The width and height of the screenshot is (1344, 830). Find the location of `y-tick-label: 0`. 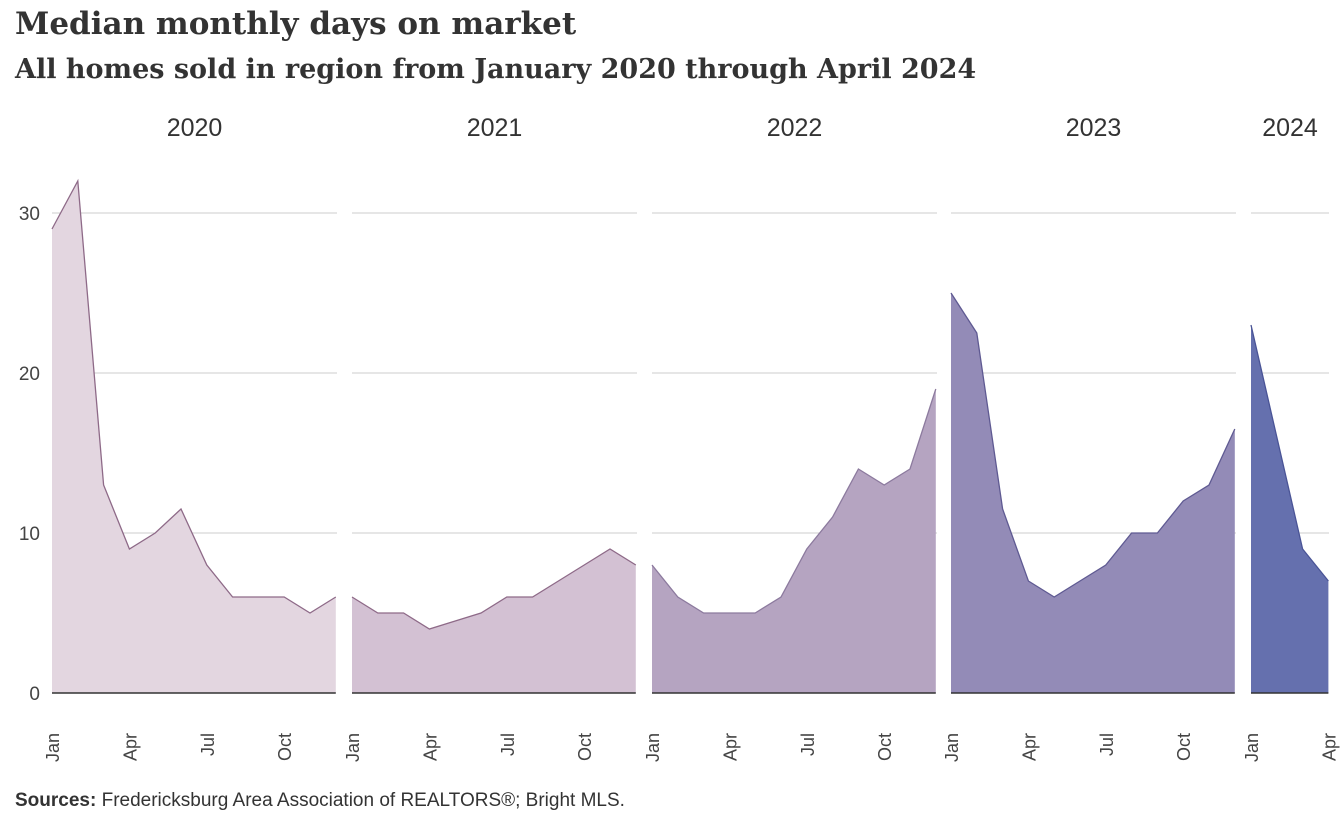

y-tick-label: 0 is located at coordinates (34, 694).